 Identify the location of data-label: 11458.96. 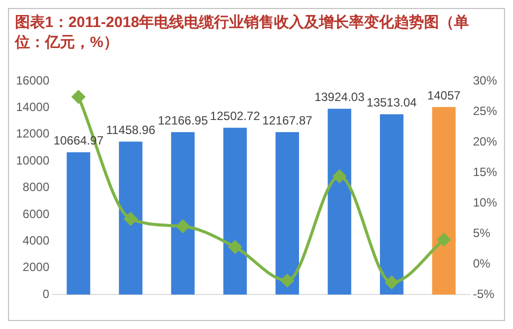
(131, 129).